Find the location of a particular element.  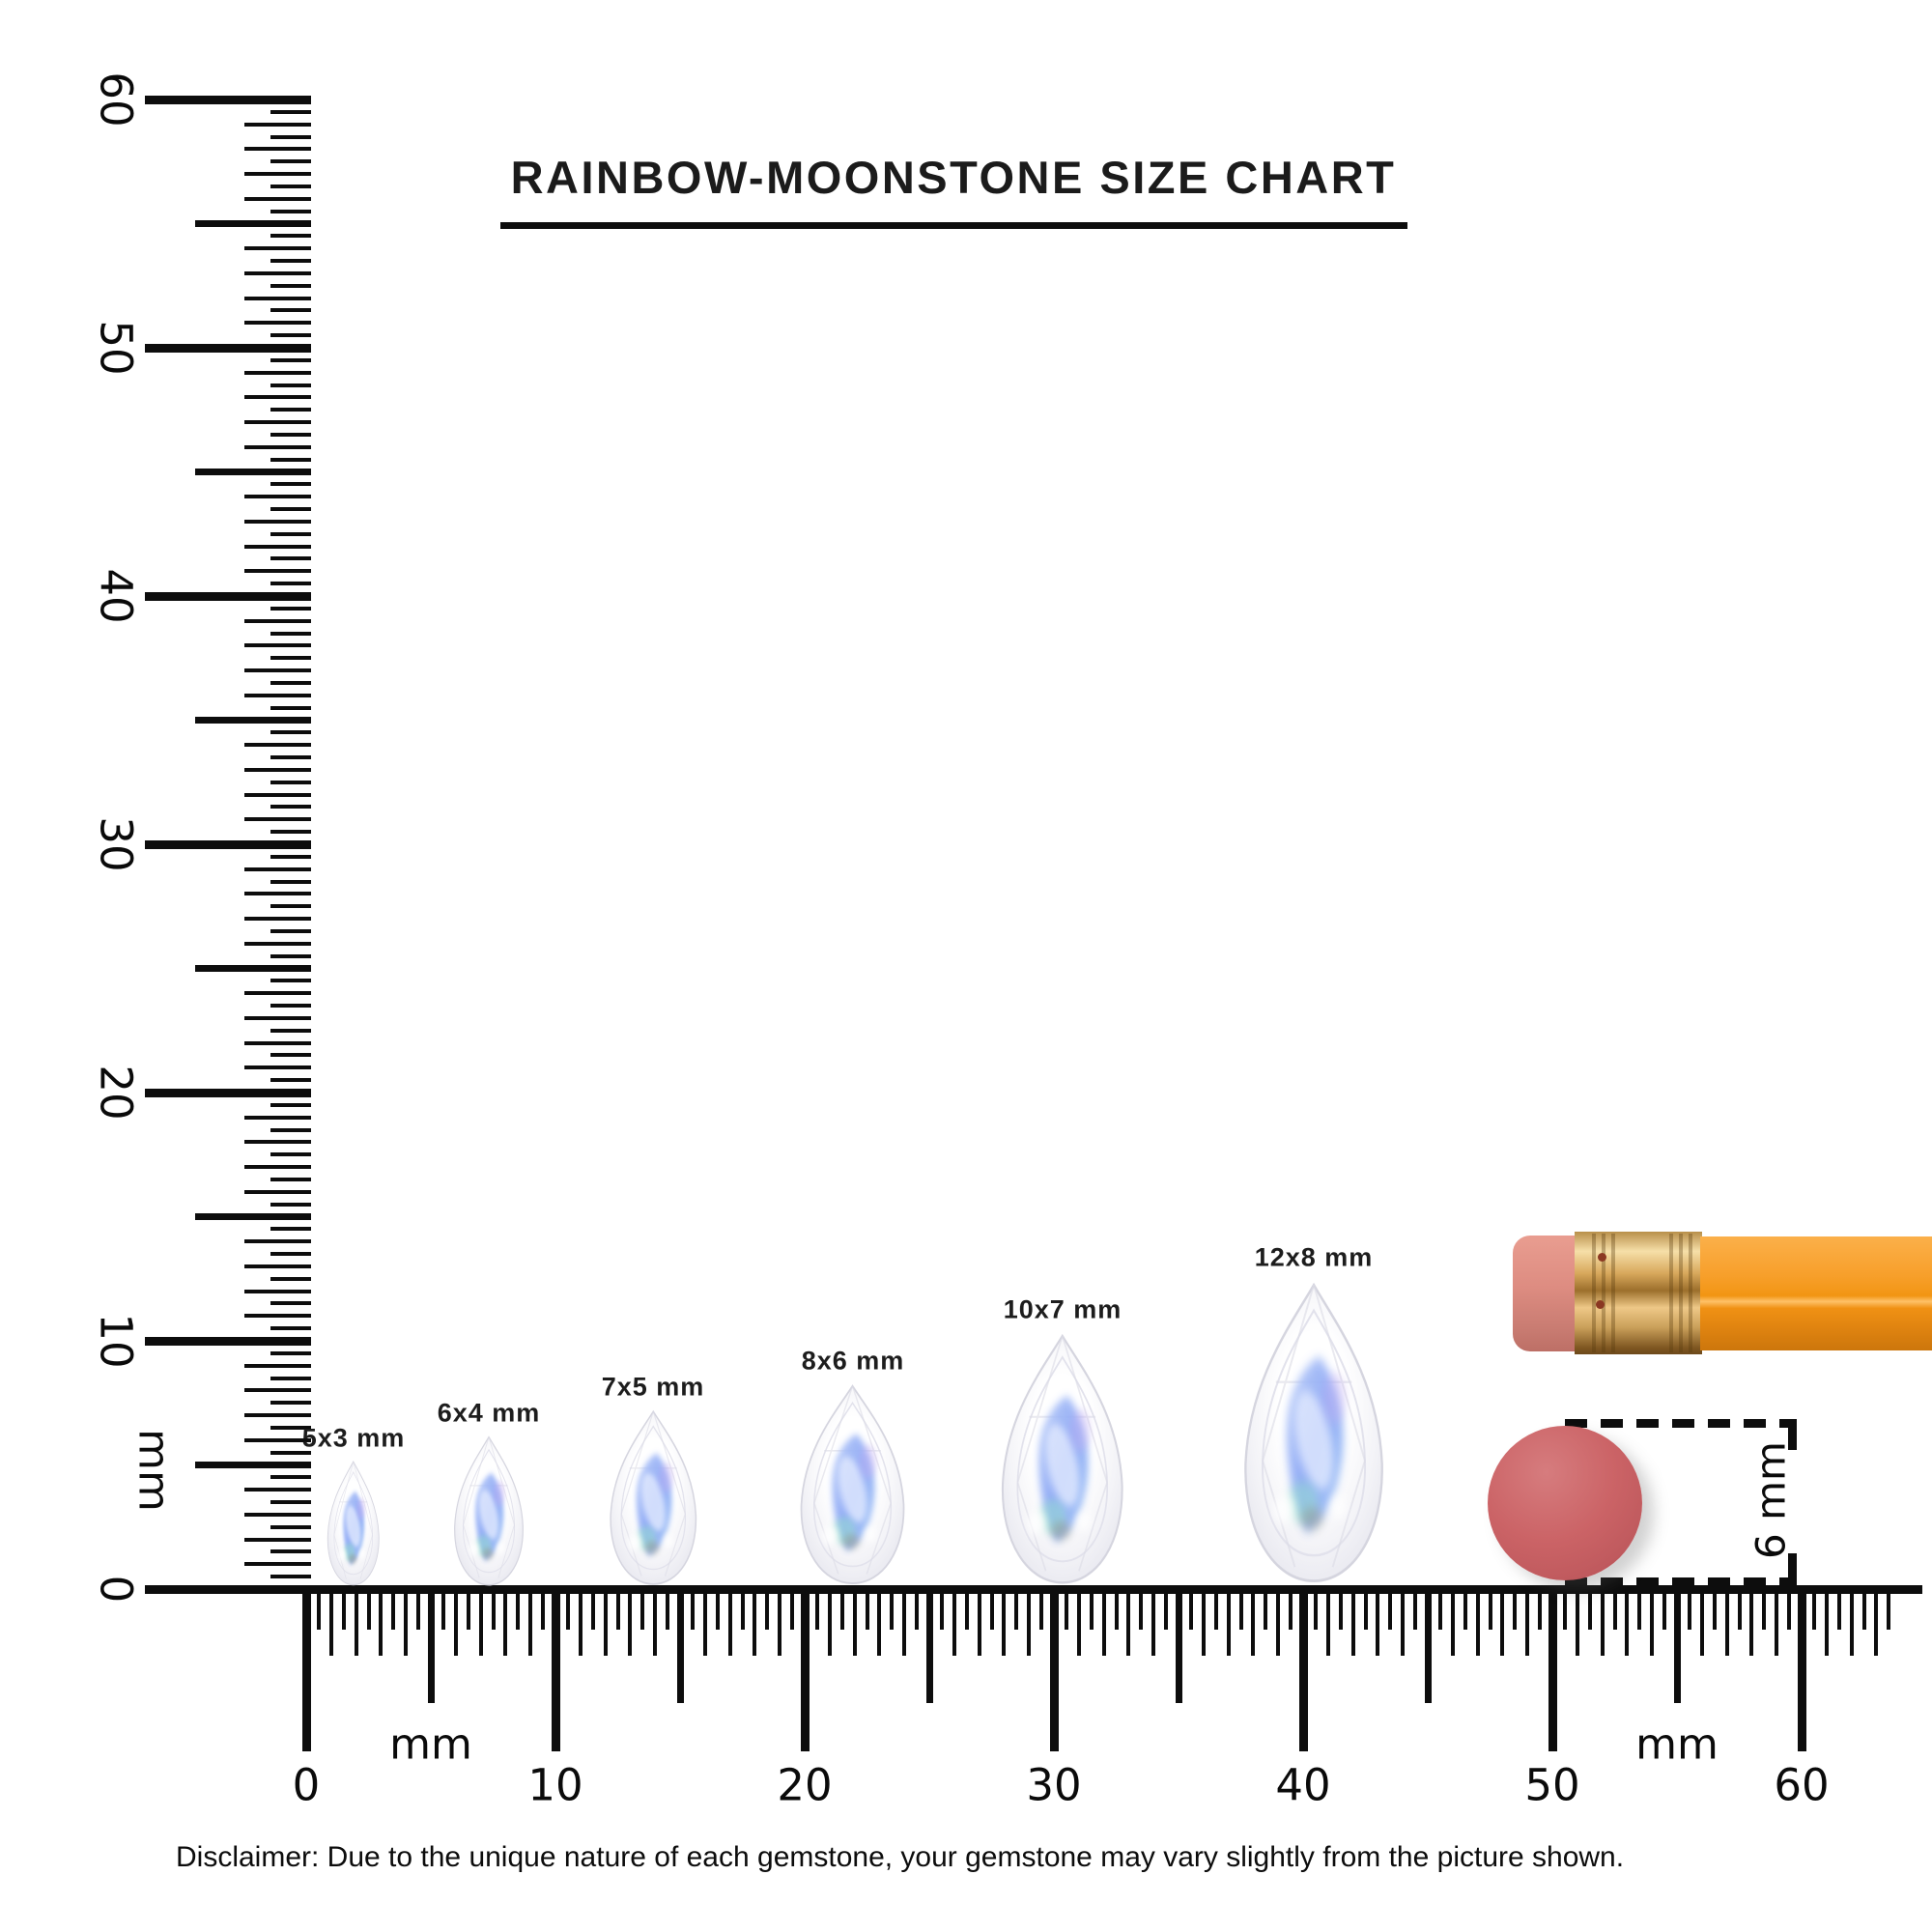

moonstone-gem-5x3mm is located at coordinates (353, 1523).